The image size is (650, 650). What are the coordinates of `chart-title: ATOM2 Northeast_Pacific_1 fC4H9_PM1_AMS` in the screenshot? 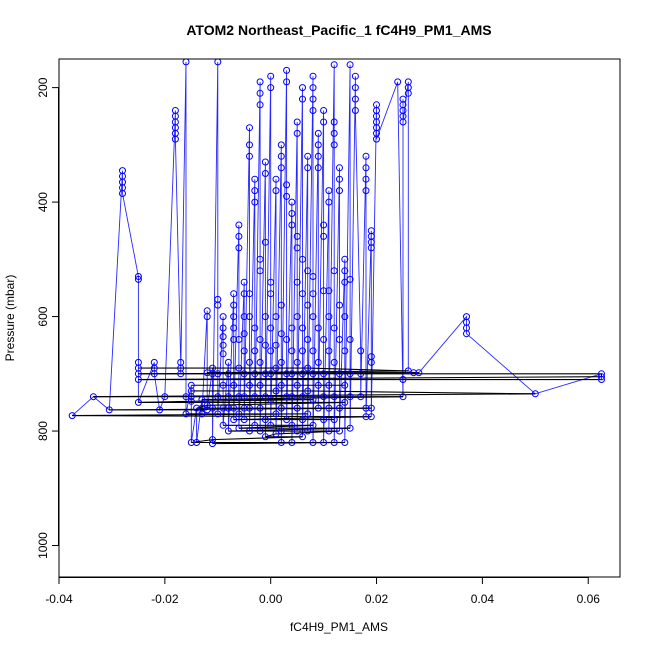 It's located at (338, 30).